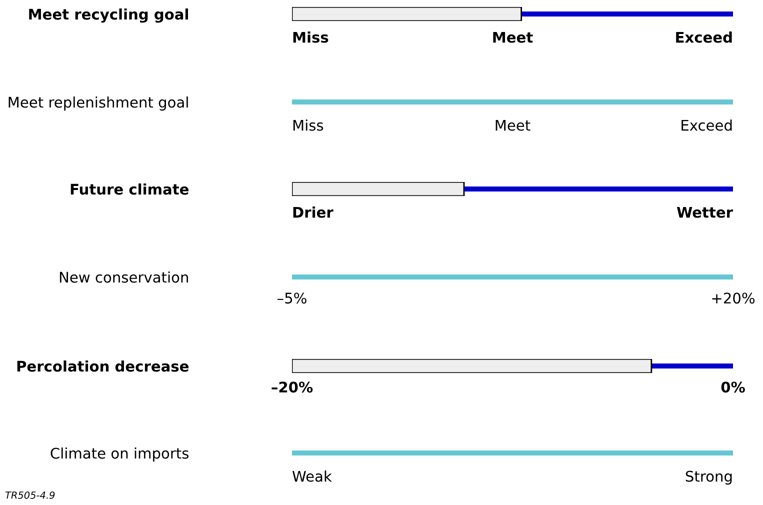  What do you see at coordinates (103, 366) in the screenshot?
I see `y-tick-label: Percolation decrease` at bounding box center [103, 366].